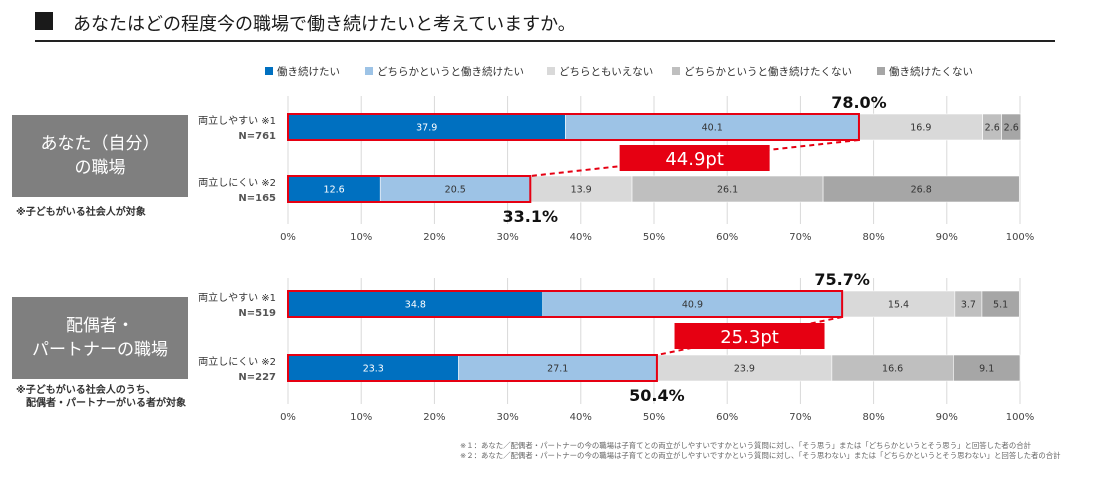 Image resolution: width=1100 pixels, height=500 pixels. Describe the element at coordinates (100, 156) in the screenshot. I see `panel-1-side-label: あなた（自分） の職場` at that location.